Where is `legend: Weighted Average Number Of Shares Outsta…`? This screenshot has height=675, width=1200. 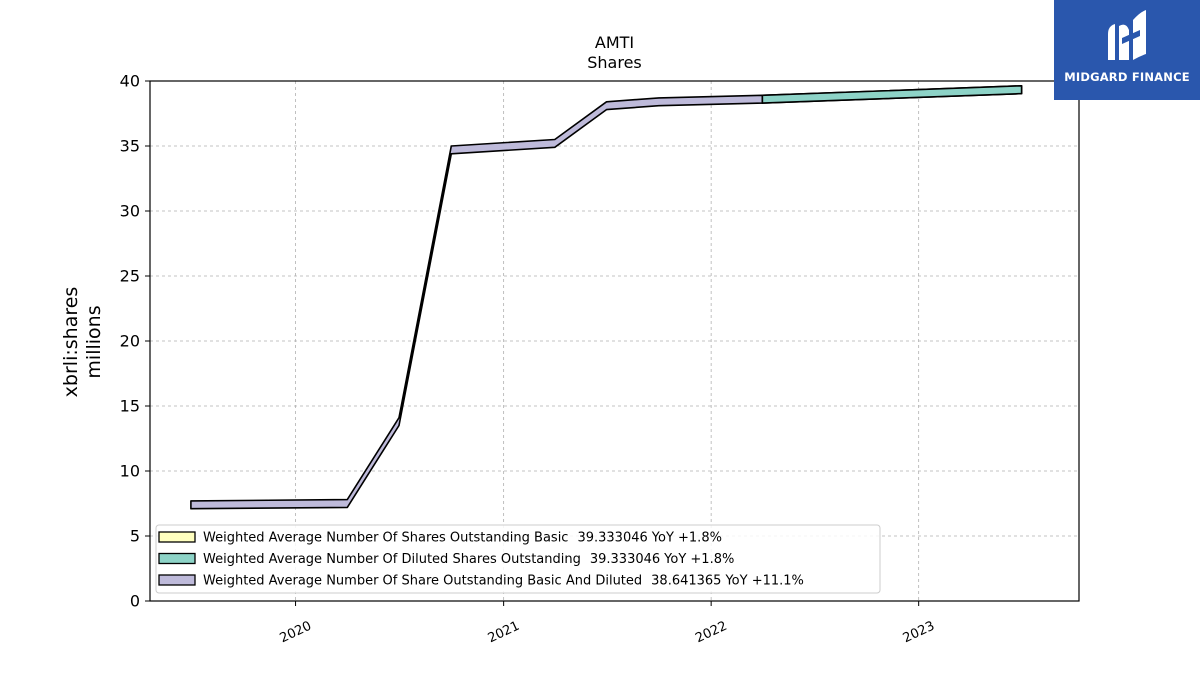 legend: Weighted Average Number Of Shares Outsta… is located at coordinates (518, 559).